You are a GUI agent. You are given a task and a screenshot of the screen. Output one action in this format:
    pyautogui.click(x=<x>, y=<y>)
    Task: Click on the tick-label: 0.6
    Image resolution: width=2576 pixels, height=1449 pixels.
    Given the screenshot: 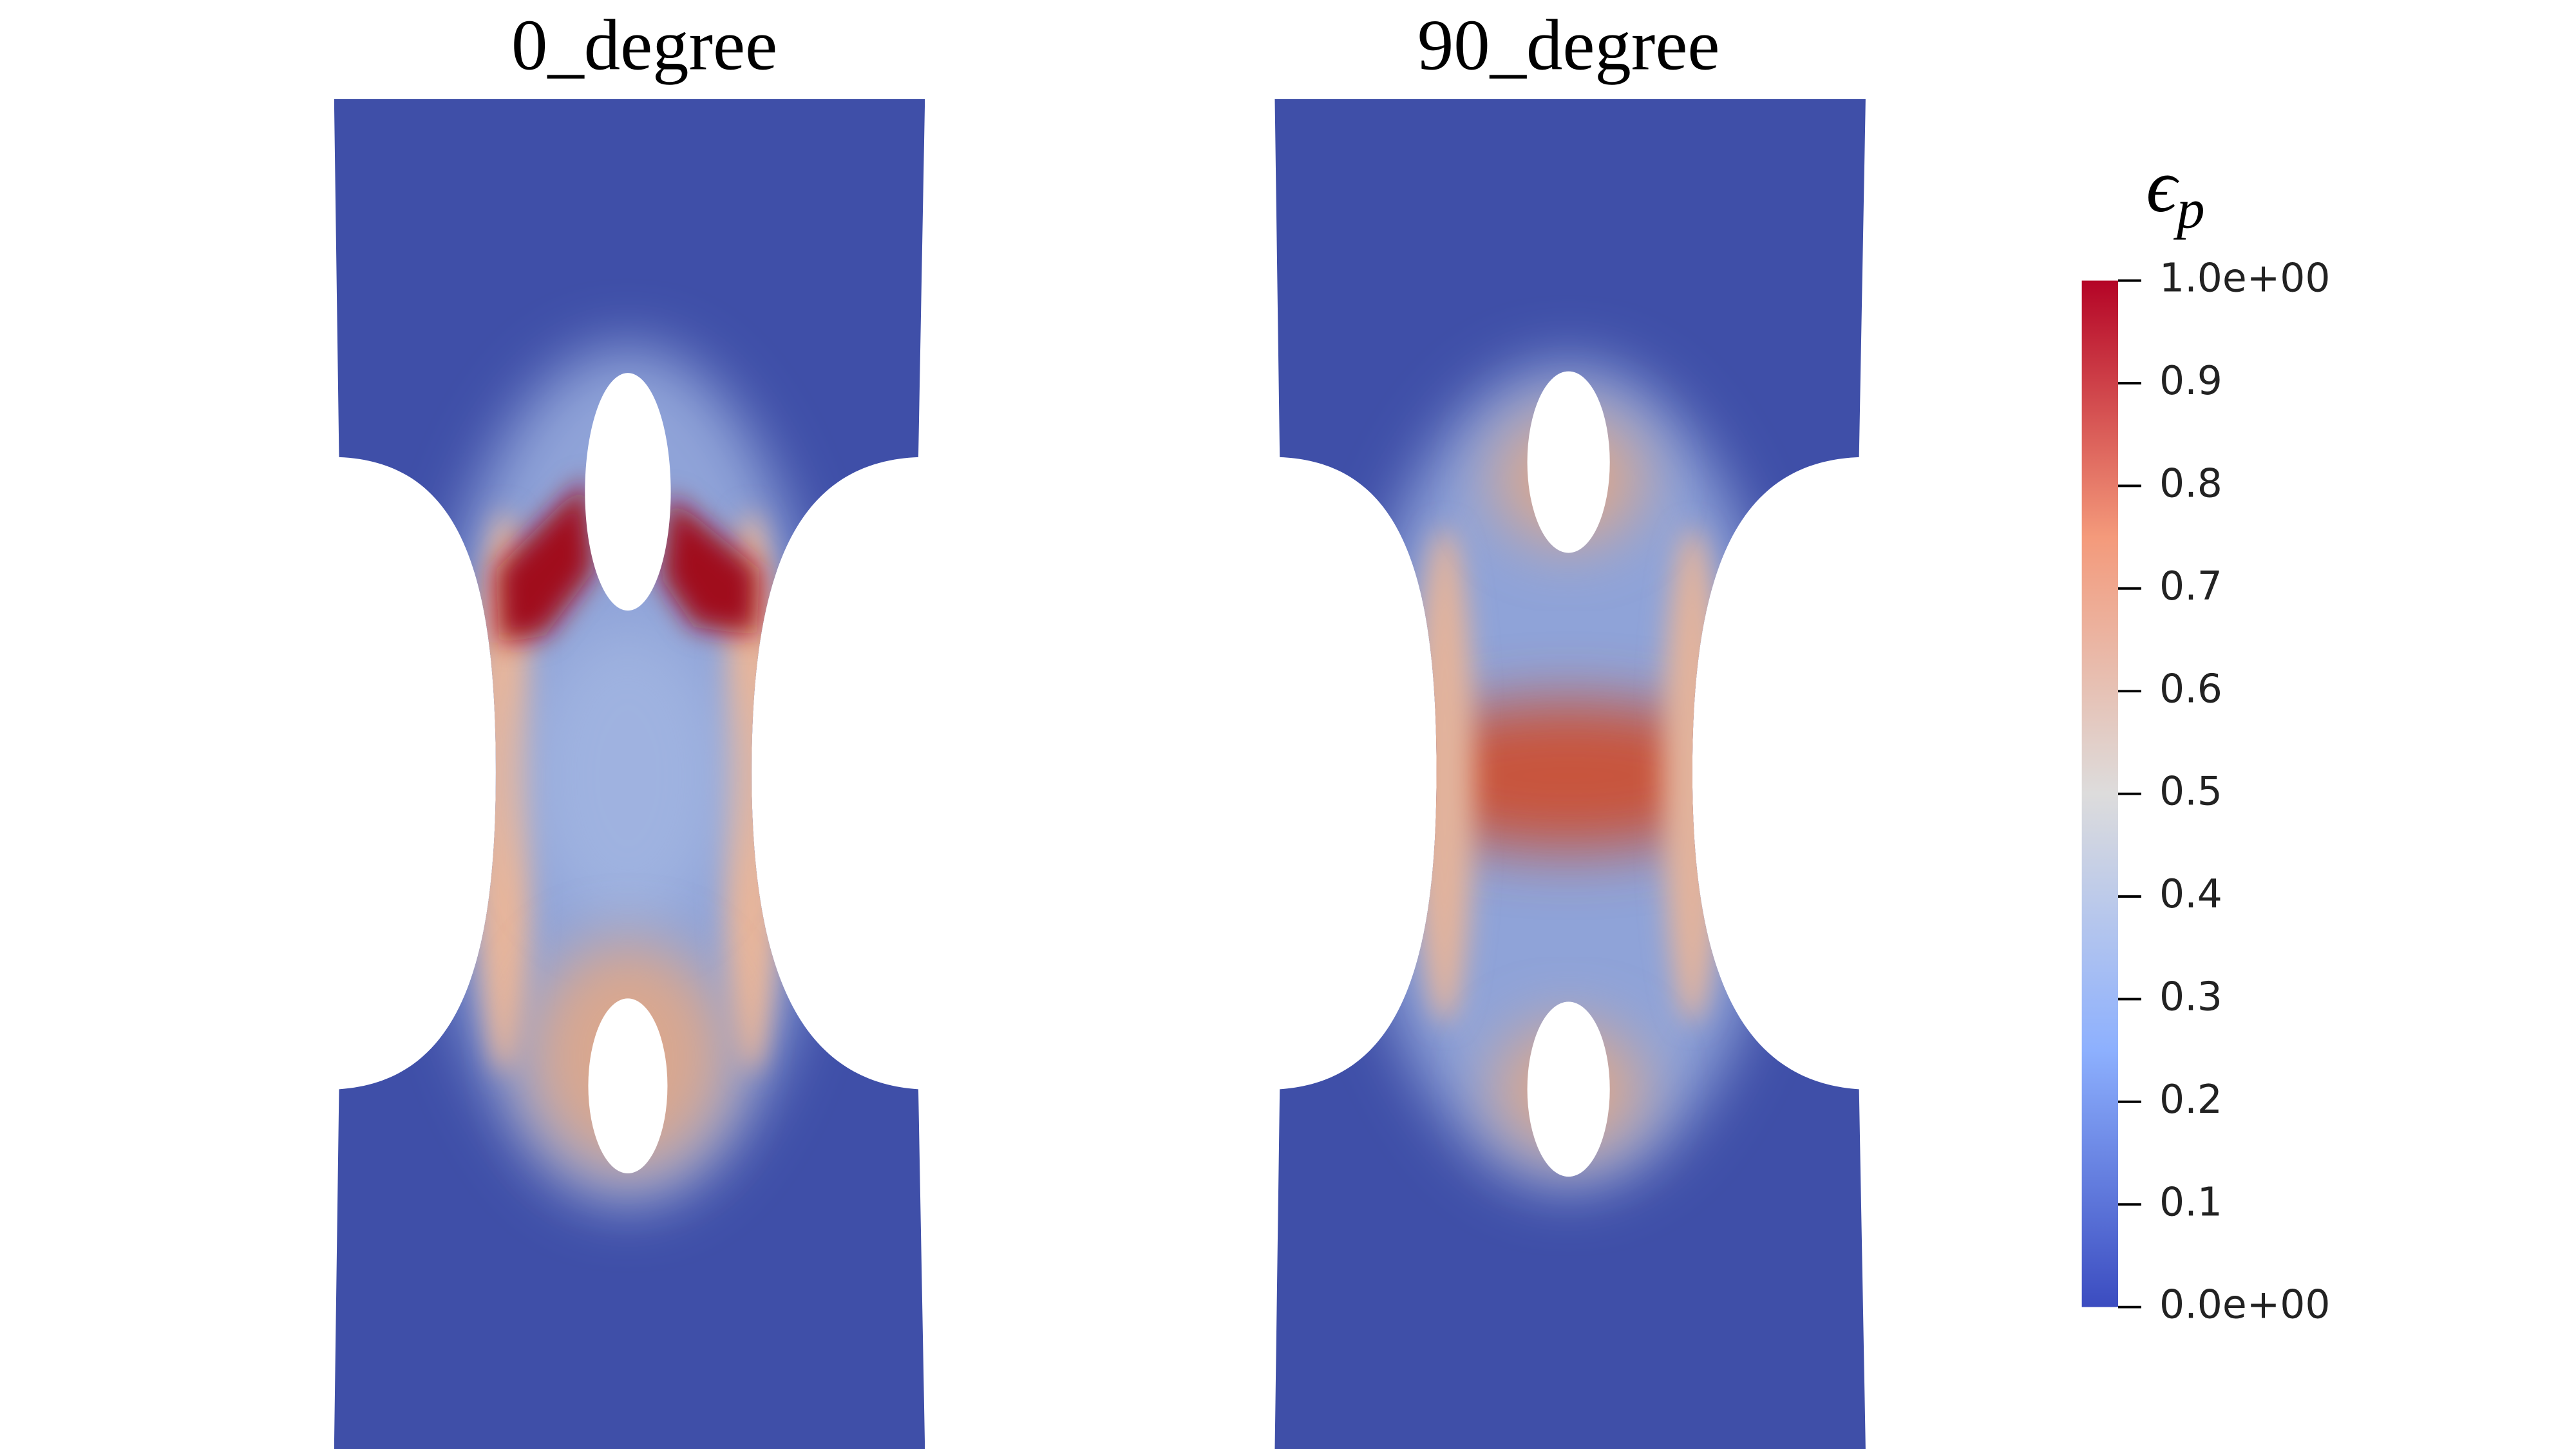 What is the action you would take?
    pyautogui.click(x=2190, y=688)
    